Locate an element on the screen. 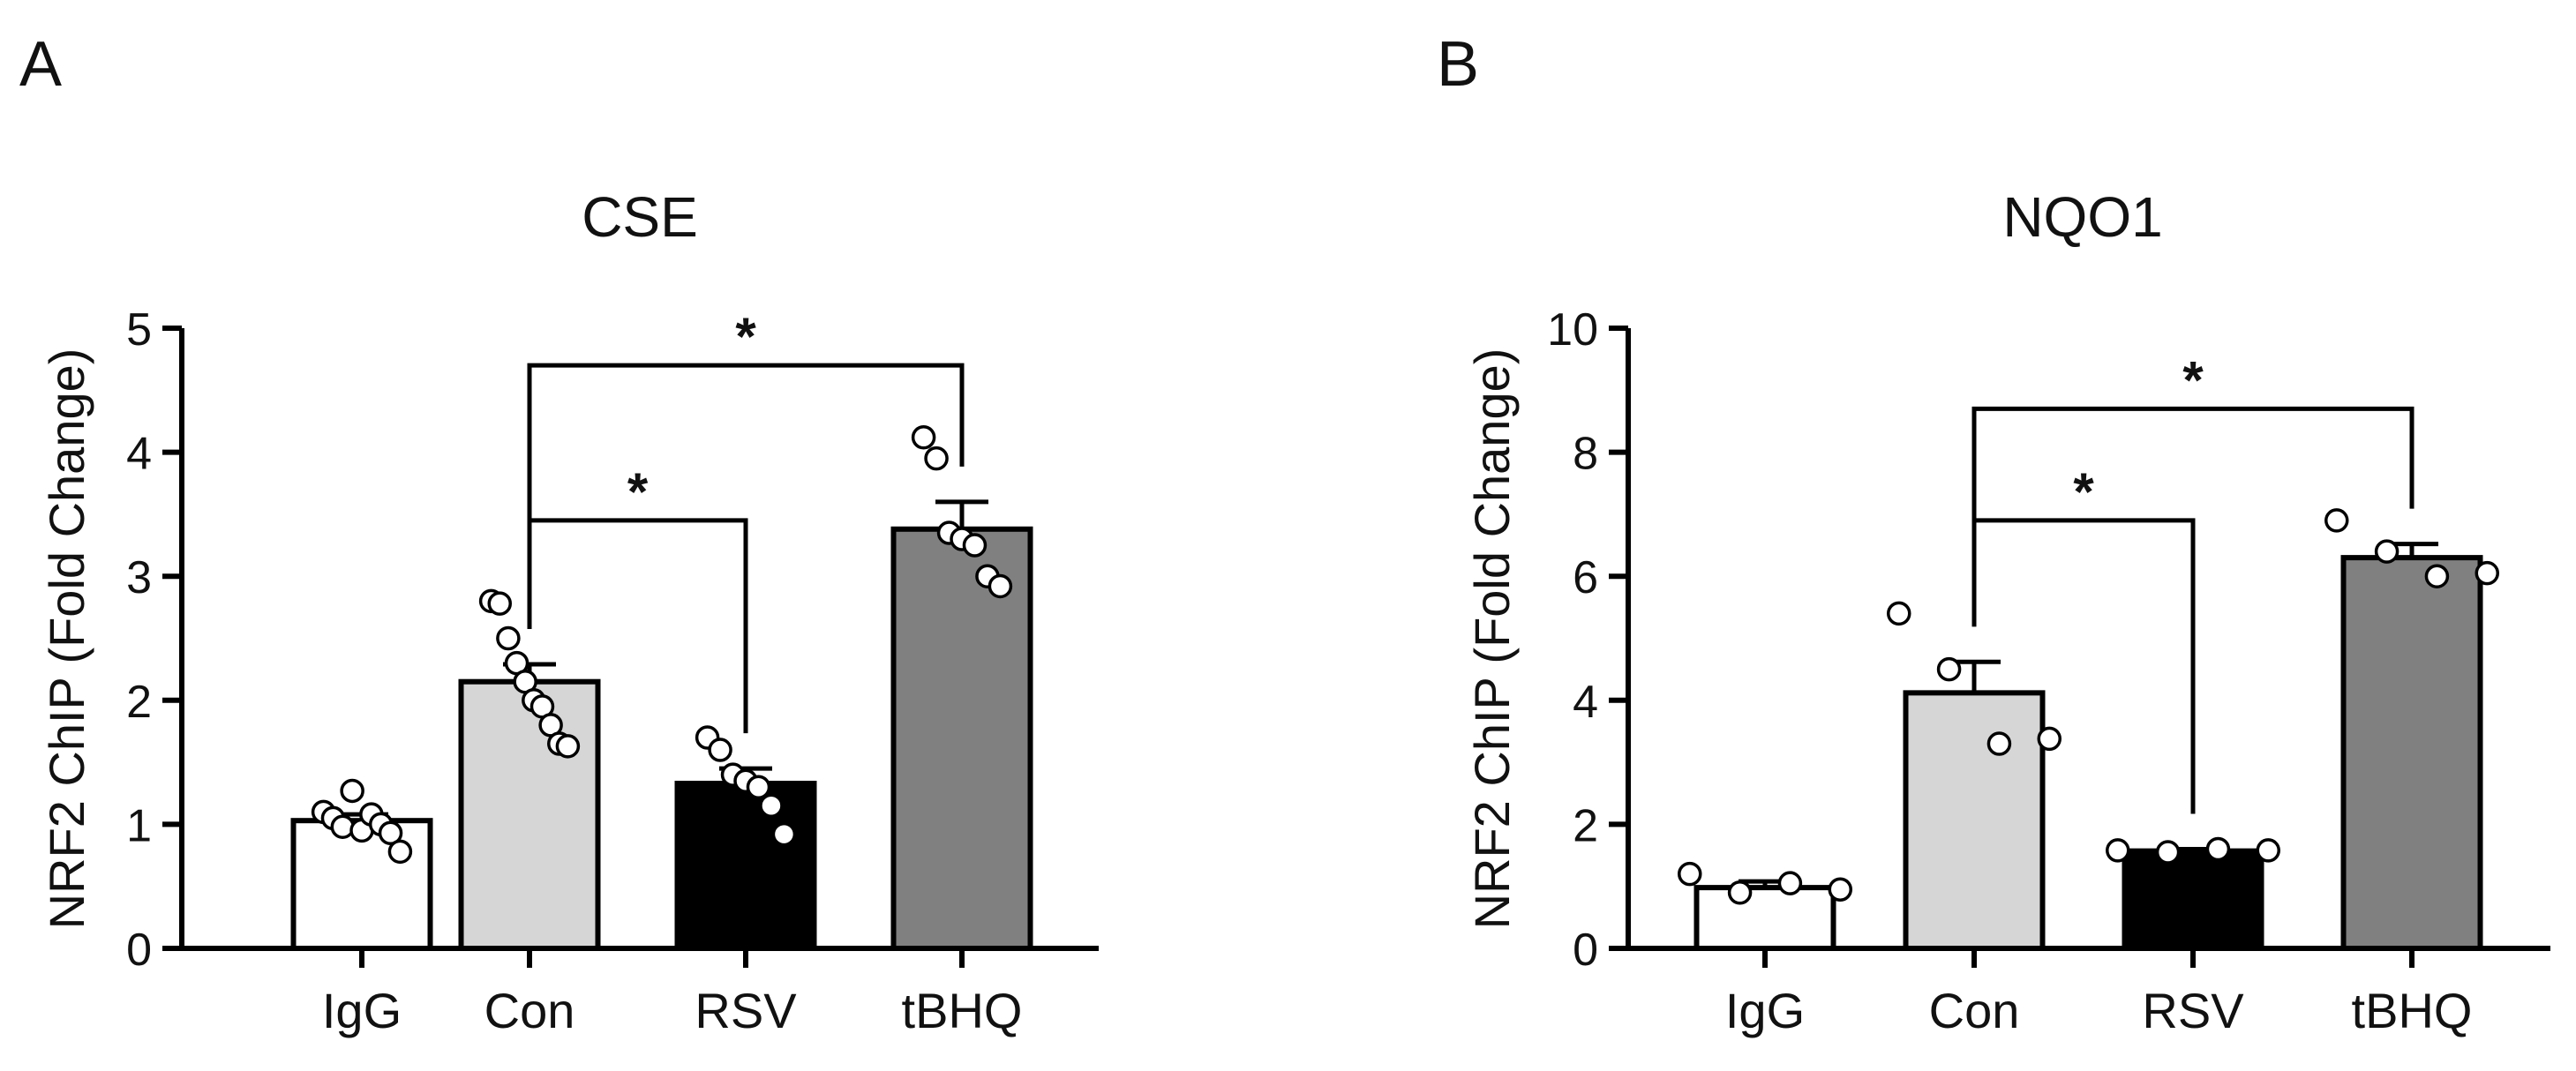 Image resolution: width=2576 pixels, height=1071 pixels. panel-letter-a: A is located at coordinates (40, 64).